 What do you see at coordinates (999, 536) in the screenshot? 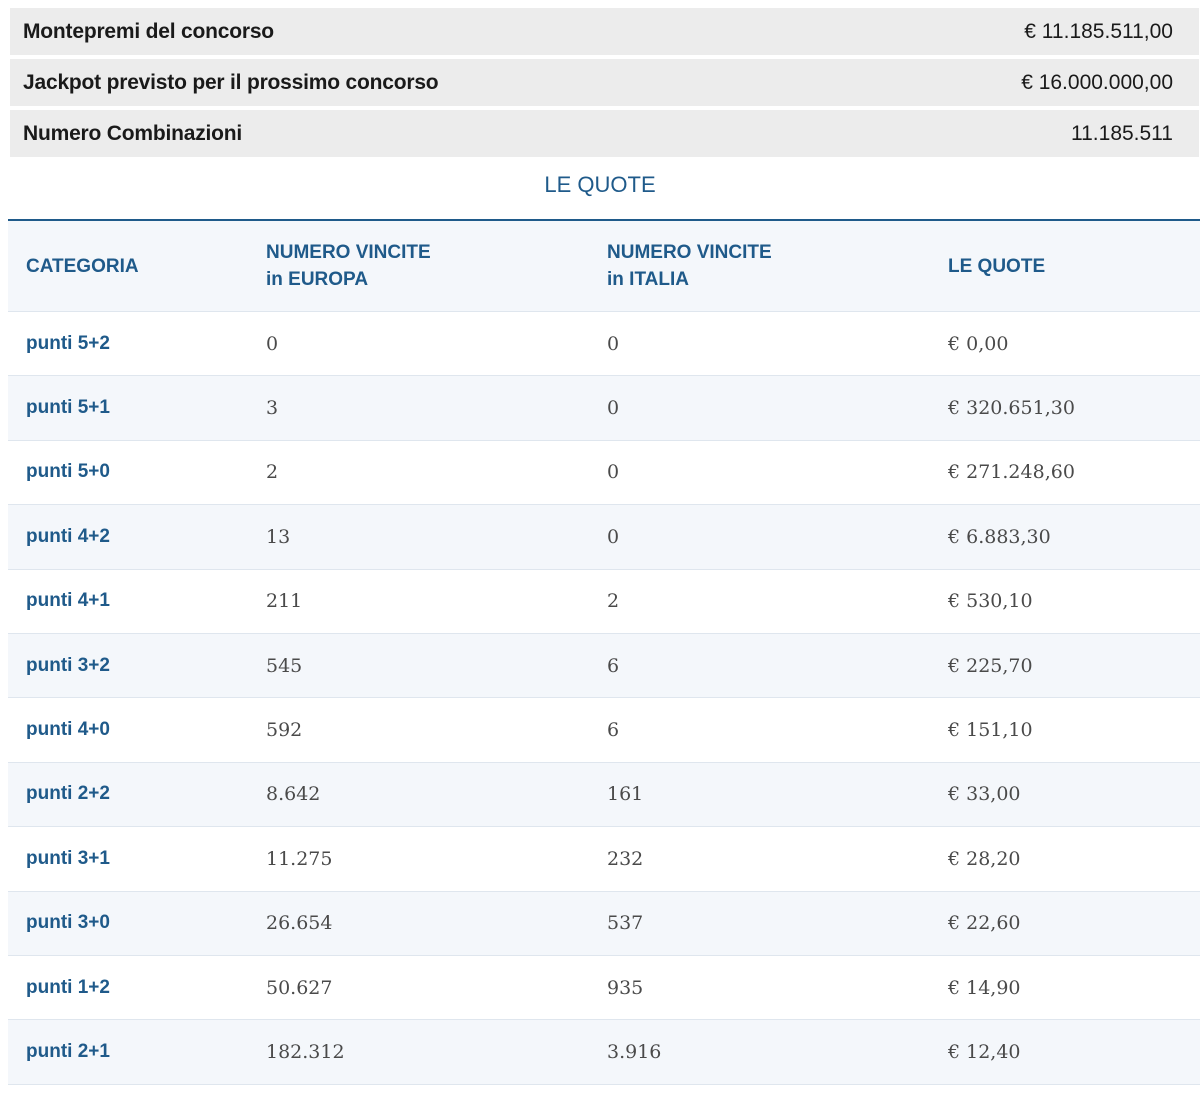
I see `row-quota: € 6.883,30` at bounding box center [999, 536].